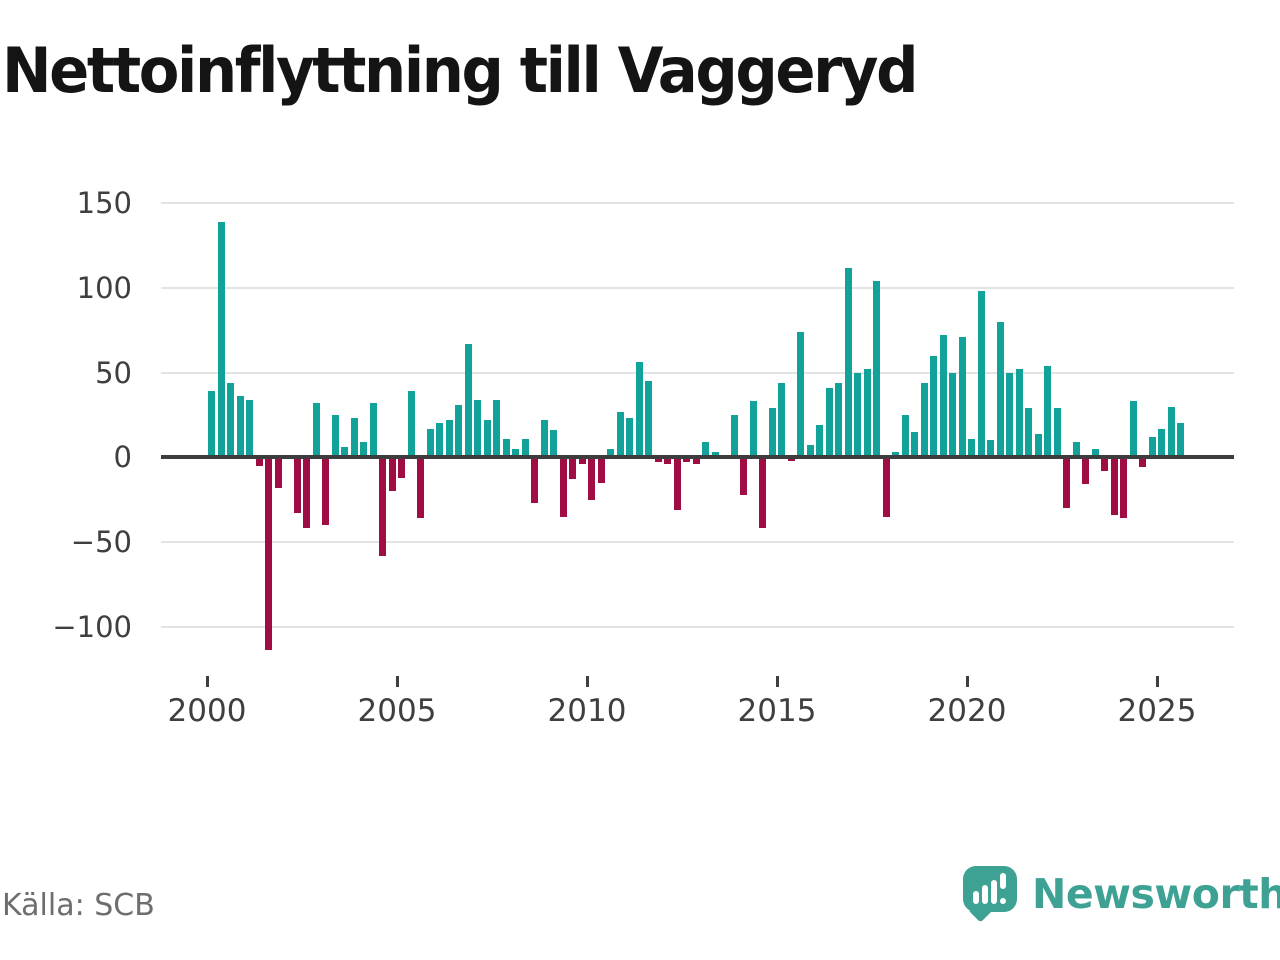 The width and height of the screenshot is (1280, 960). Describe the element at coordinates (101, 541) in the screenshot. I see `y-axis-tick-label: −50` at that location.